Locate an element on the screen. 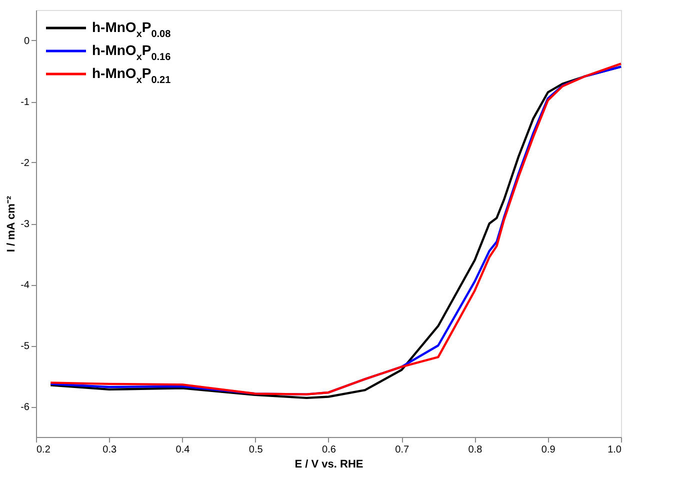 This screenshot has height=499, width=696. y-tick-label: -2 is located at coordinates (25, 163).